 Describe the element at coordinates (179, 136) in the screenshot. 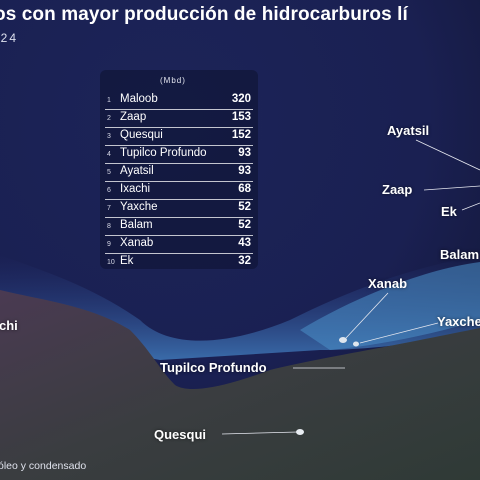

I see `table-row: 3 Quesqui 152` at that location.